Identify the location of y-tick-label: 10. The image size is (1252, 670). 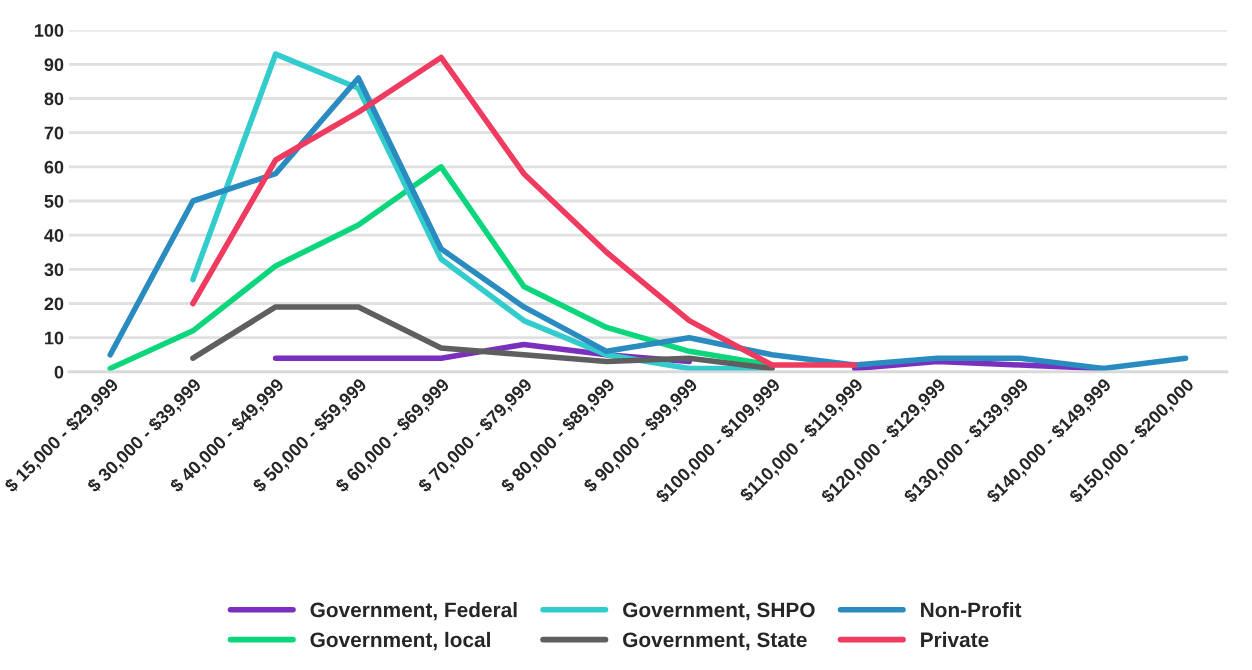
(54, 338).